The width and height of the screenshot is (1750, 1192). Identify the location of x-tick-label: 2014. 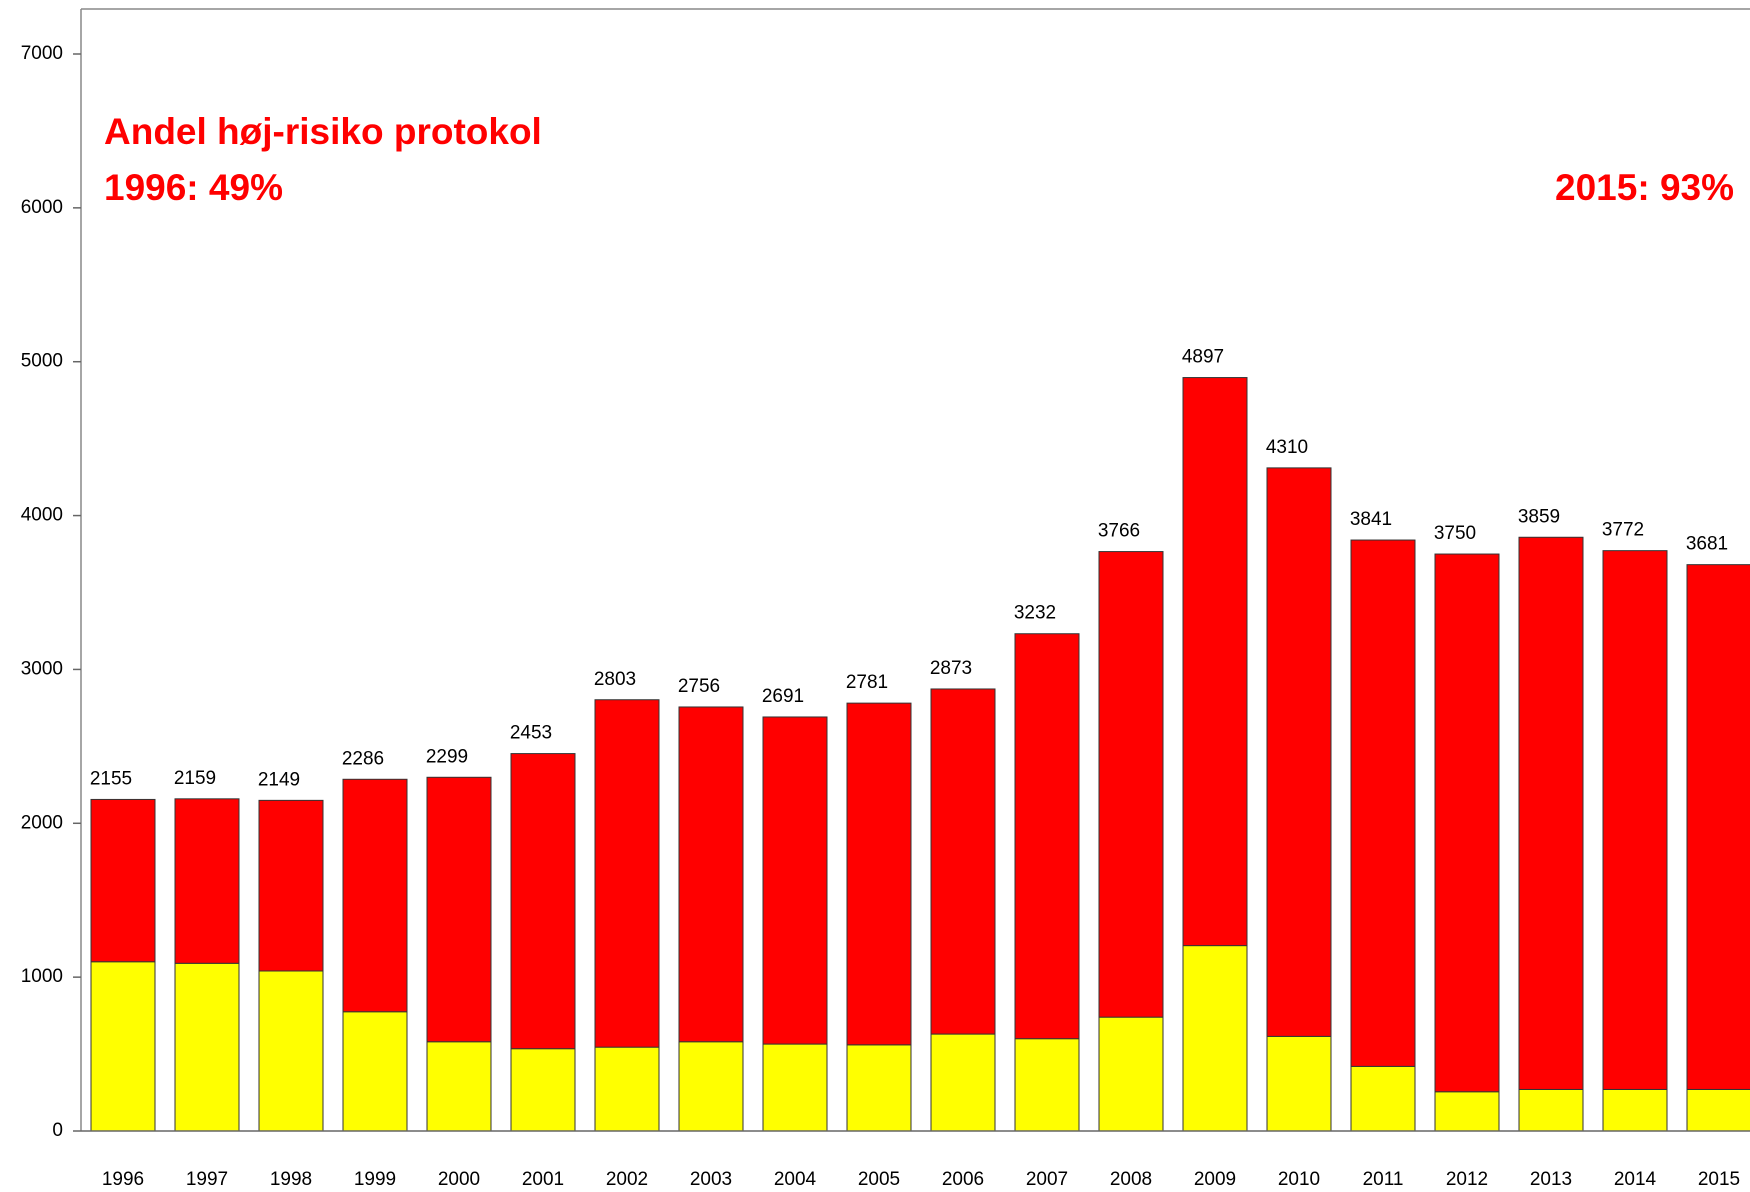
(1635, 1179).